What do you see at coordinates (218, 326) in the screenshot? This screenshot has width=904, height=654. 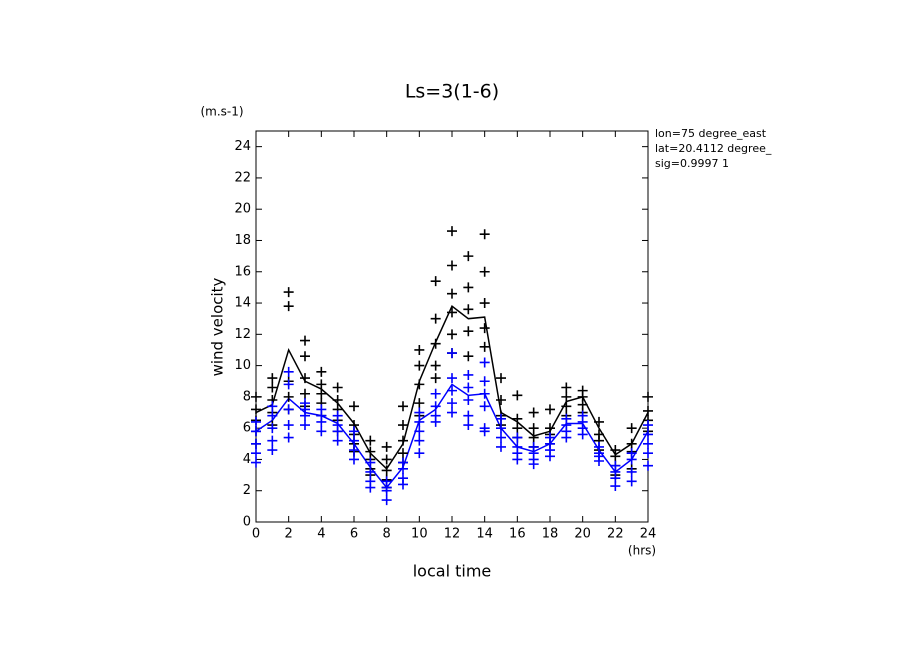 I see `y-axis-label: wind velocity` at bounding box center [218, 326].